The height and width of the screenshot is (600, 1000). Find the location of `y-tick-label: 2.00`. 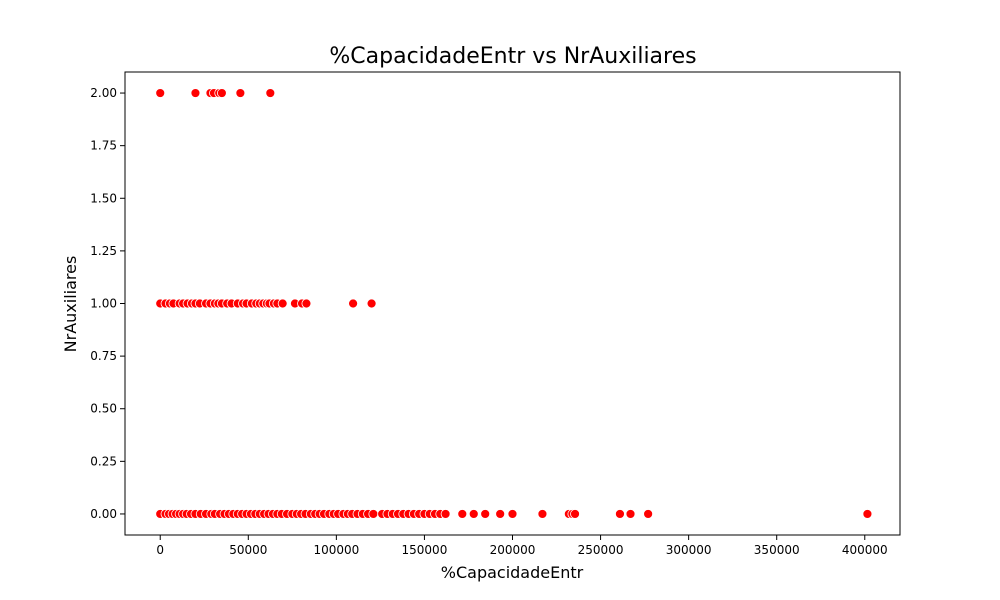

y-tick-label: 2.00 is located at coordinates (103, 93).